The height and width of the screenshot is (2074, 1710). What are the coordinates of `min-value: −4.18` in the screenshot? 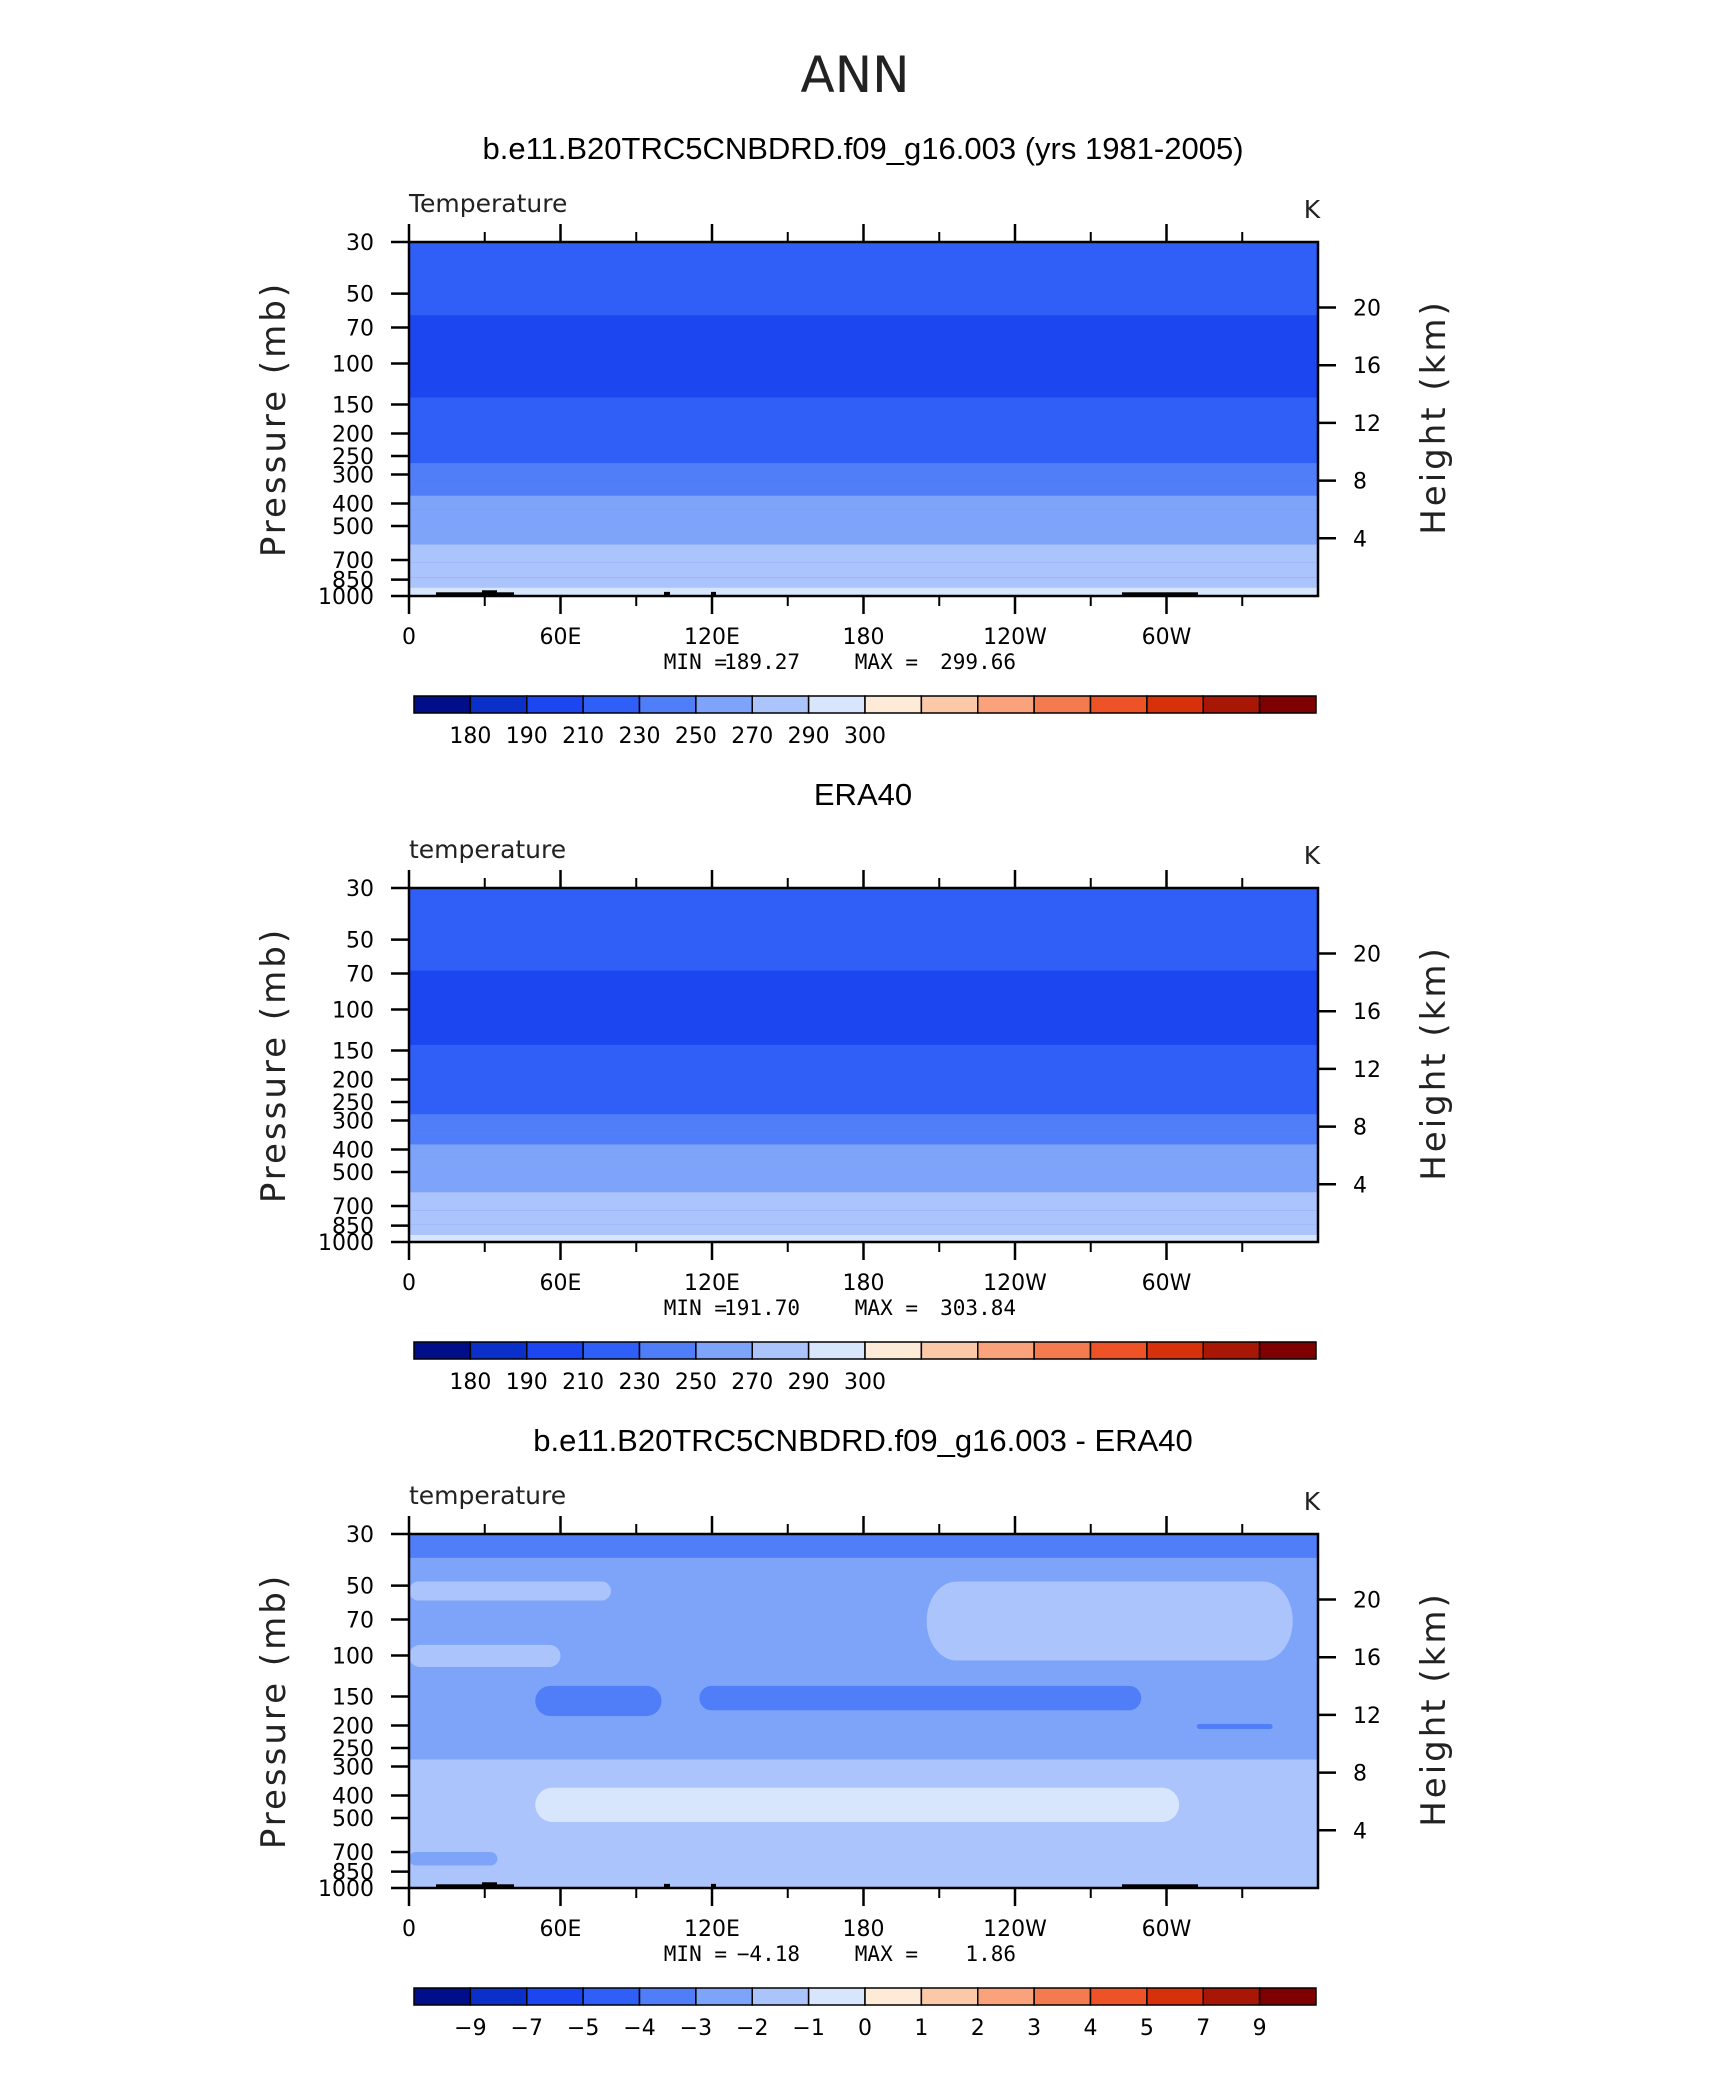 It's located at (768, 1954).